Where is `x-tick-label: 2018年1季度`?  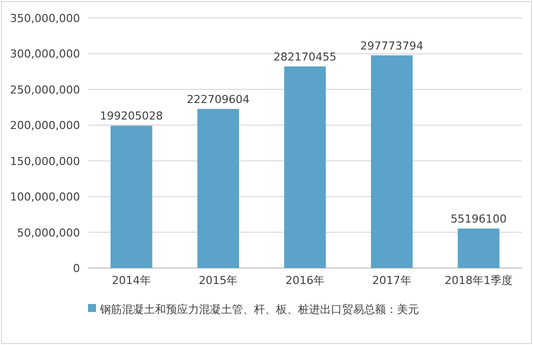 x-tick-label: 2018年1季度 is located at coordinates (478, 280).